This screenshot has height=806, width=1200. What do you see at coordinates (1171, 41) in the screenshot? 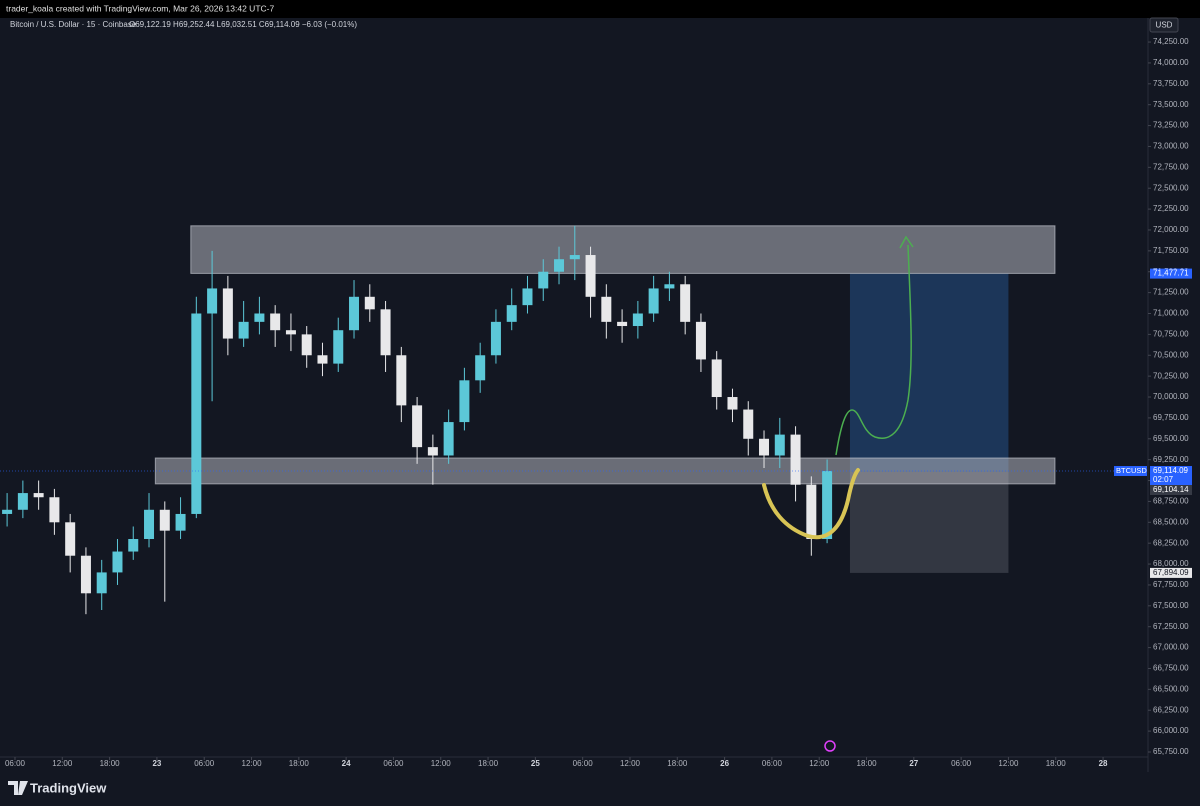
I see `y-tick-label: 74,250.00` at bounding box center [1171, 41].